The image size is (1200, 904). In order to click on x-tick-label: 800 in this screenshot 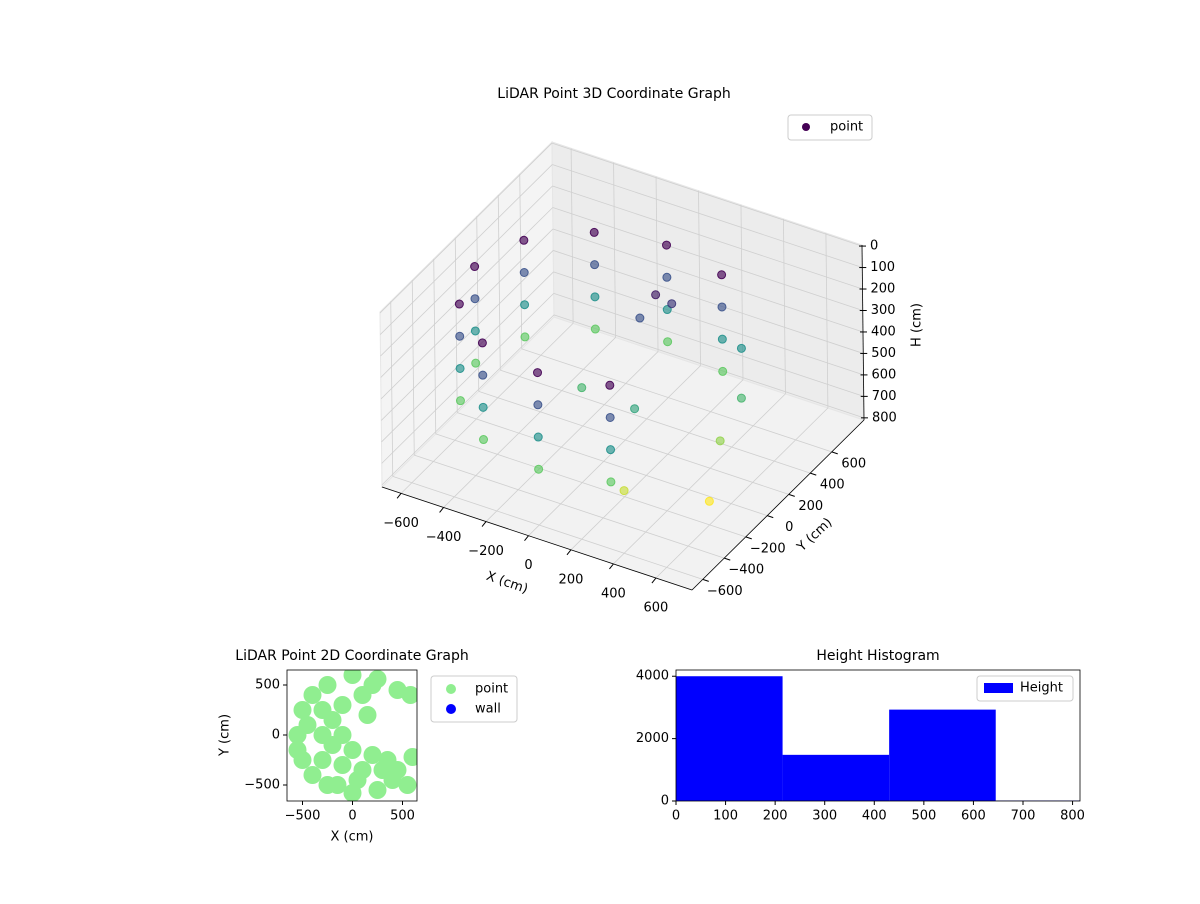, I will do `click(1072, 816)`.